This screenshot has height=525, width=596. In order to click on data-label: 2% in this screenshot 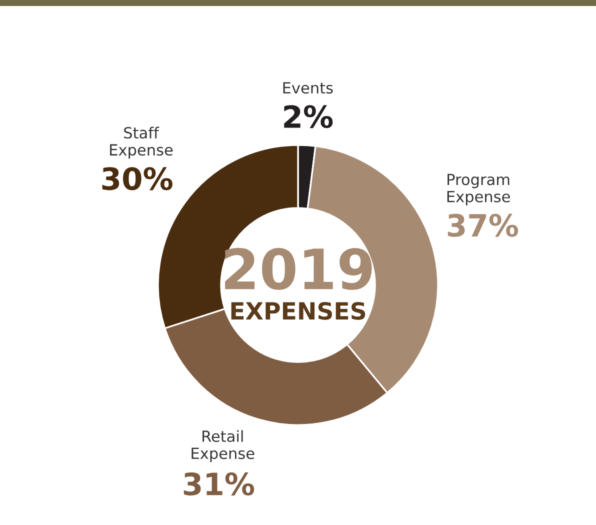, I will do `click(308, 116)`.